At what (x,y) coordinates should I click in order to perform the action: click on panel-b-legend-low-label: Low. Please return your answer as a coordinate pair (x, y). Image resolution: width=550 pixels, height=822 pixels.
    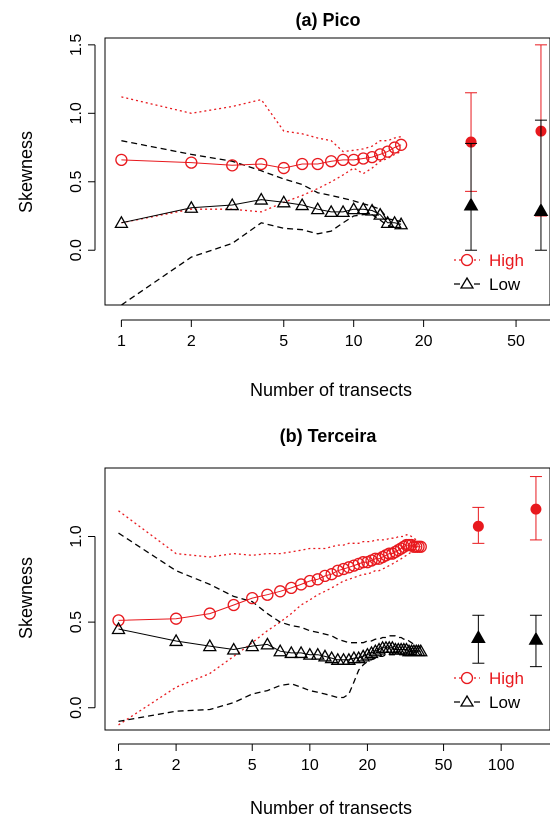
    Looking at the image, I should click on (505, 702).